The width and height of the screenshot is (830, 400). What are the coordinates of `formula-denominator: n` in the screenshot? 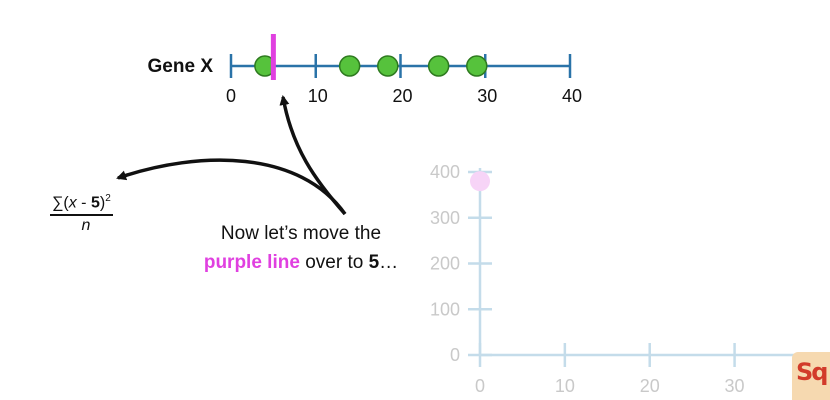 It's located at (86, 226).